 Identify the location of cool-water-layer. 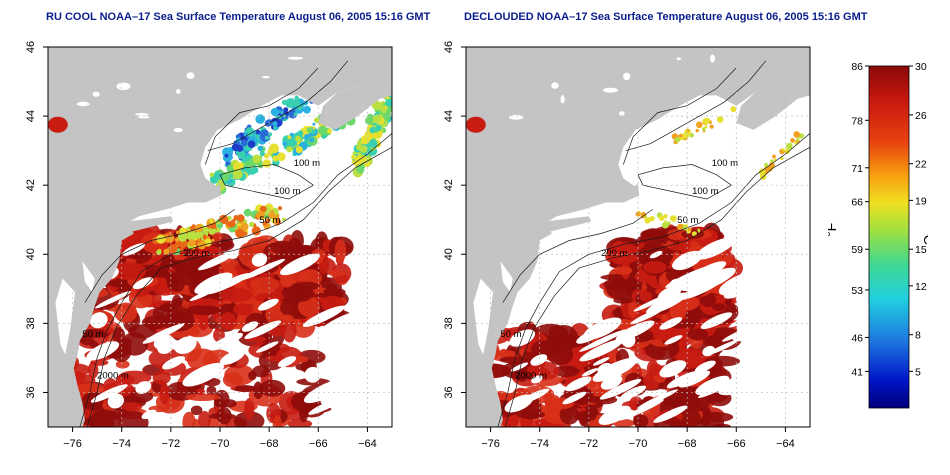
(720, 171).